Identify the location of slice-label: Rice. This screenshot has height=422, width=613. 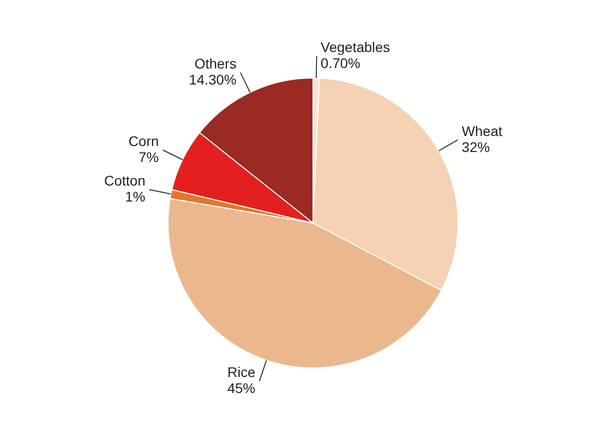
(241, 372).